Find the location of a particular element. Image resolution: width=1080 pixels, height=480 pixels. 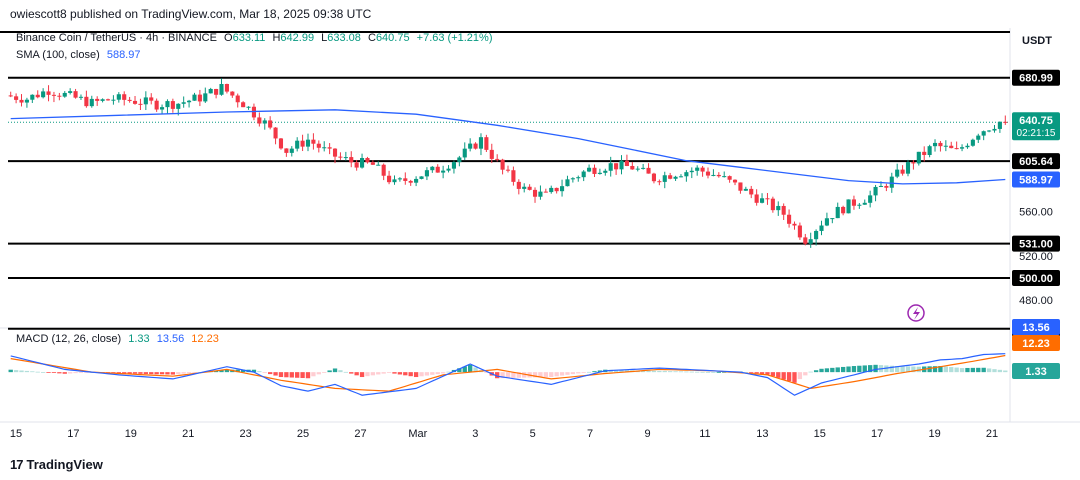

ohlc-high: 642.99 is located at coordinates (297, 38).